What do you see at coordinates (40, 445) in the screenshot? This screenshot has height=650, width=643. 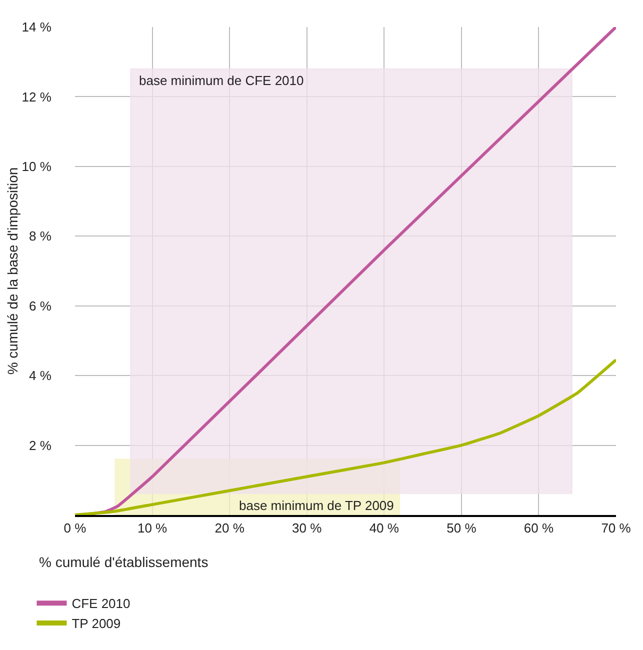 I see `y-tick-label: 2 %` at bounding box center [40, 445].